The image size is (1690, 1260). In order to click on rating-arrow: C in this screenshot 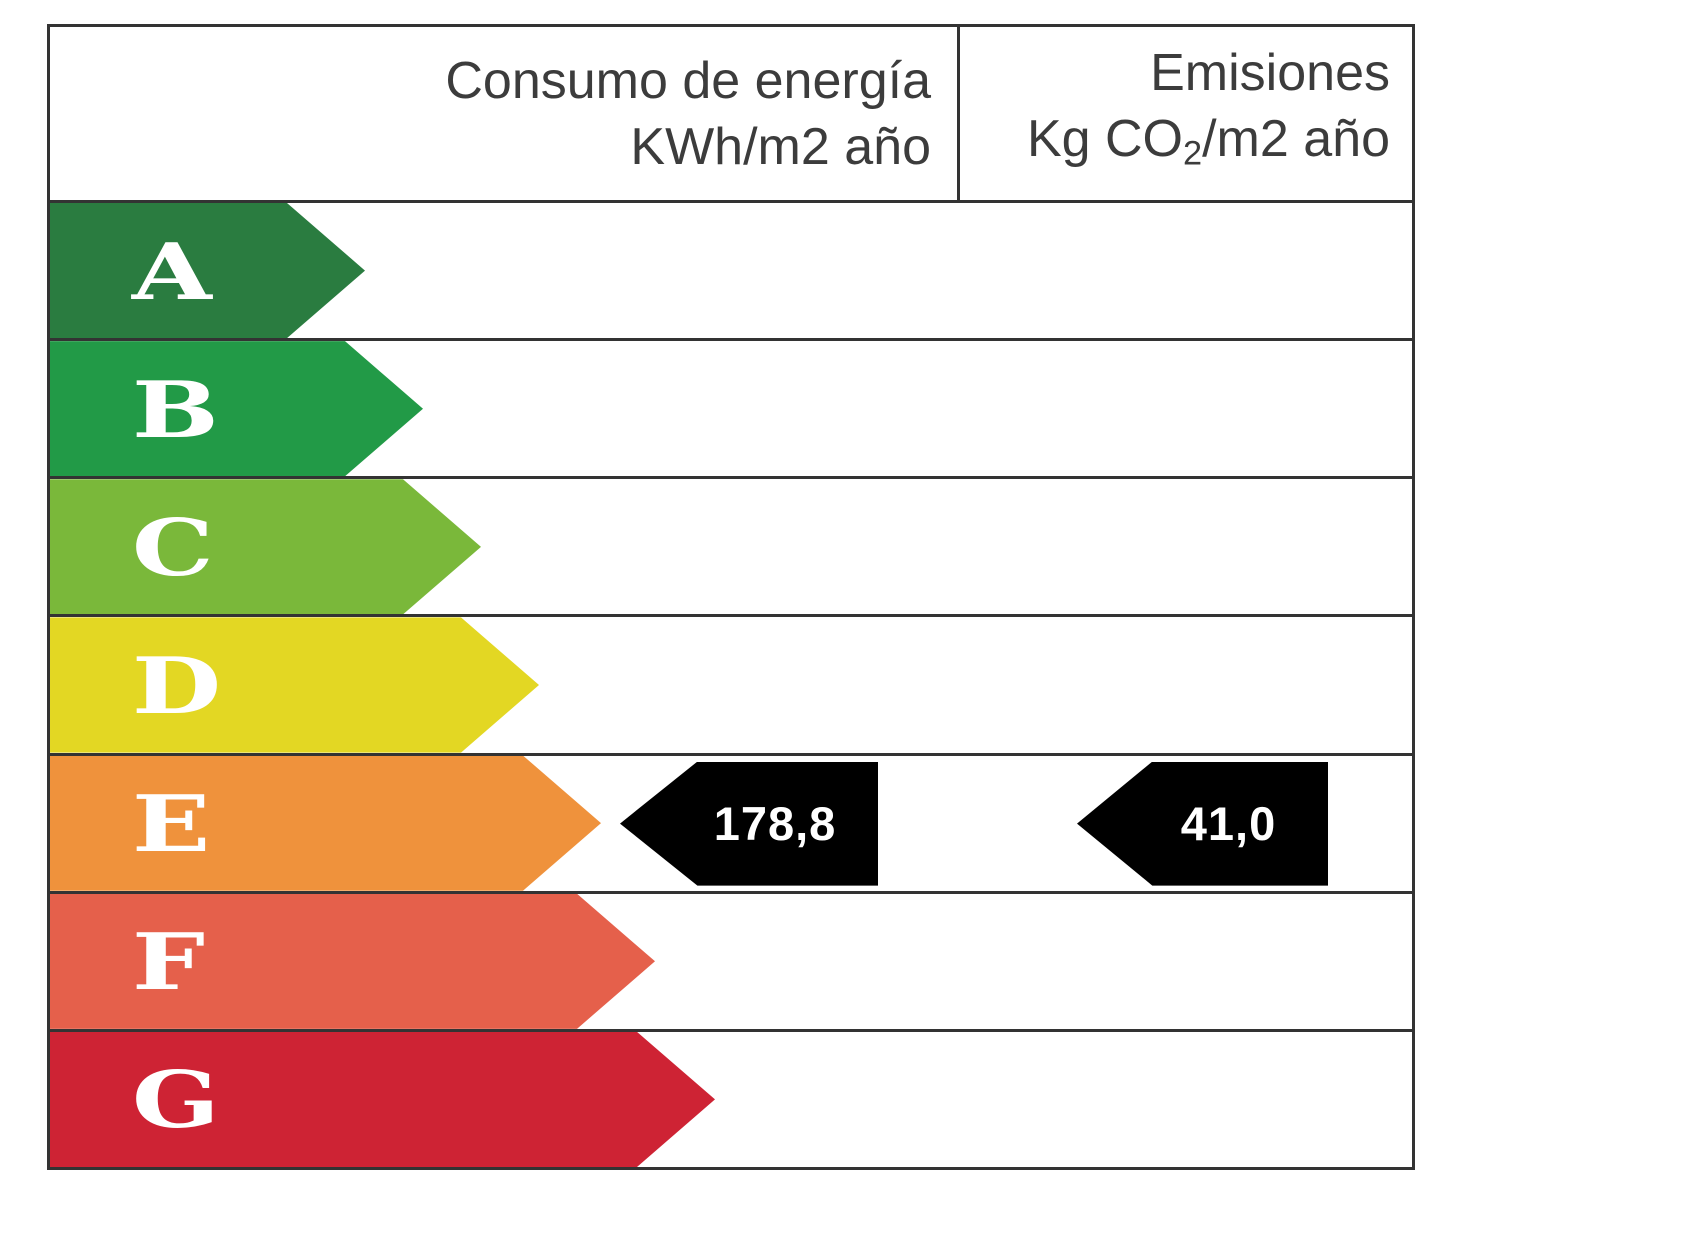, I will do `click(265, 546)`.